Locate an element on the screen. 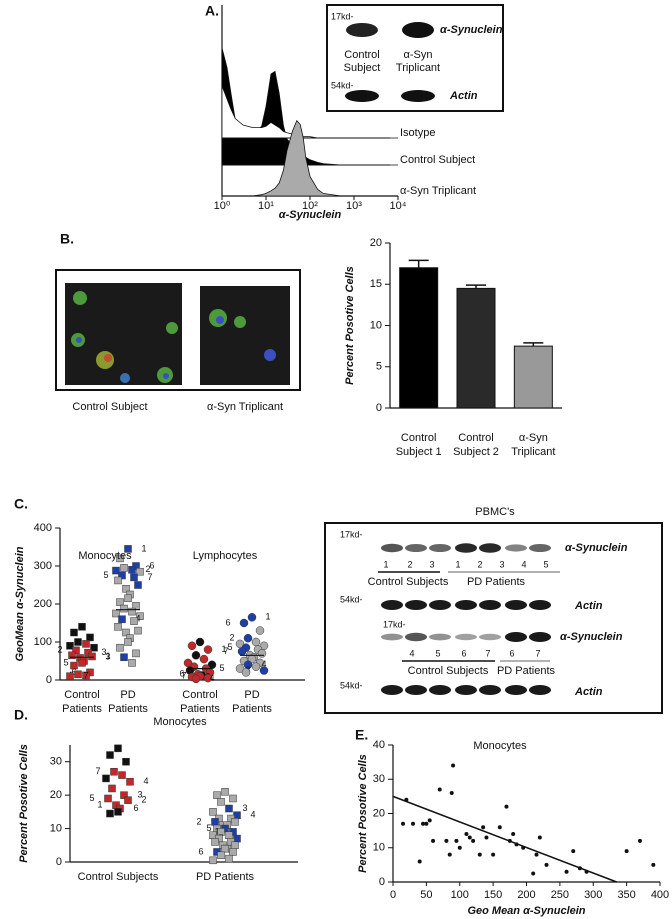 This screenshot has width=672, height=919. x-tick-label: Subject 2 is located at coordinates (476, 452).